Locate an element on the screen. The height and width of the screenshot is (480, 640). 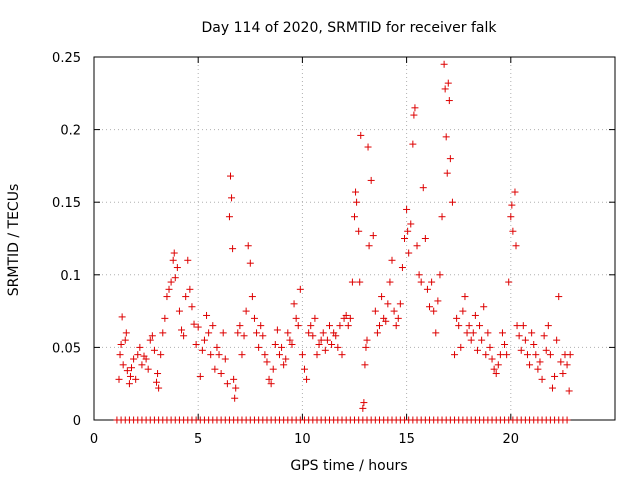
y-tick-label: 0.2 is located at coordinates (70, 131).